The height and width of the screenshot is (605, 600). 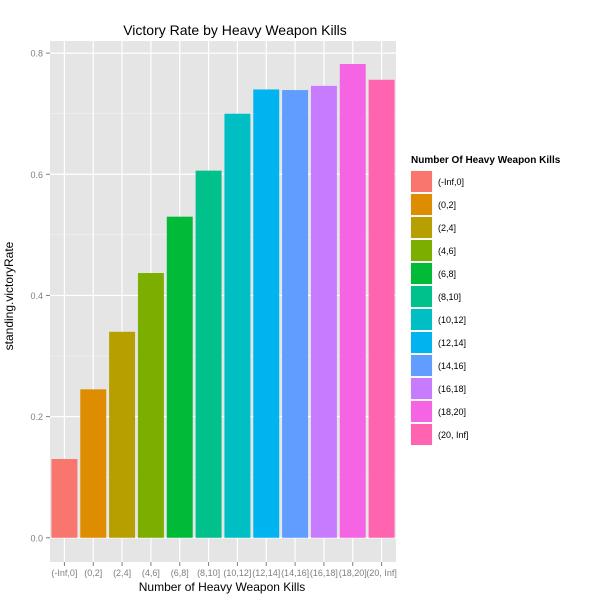 What do you see at coordinates (447, 228) in the screenshot?
I see `legend-label: (2,4]` at bounding box center [447, 228].